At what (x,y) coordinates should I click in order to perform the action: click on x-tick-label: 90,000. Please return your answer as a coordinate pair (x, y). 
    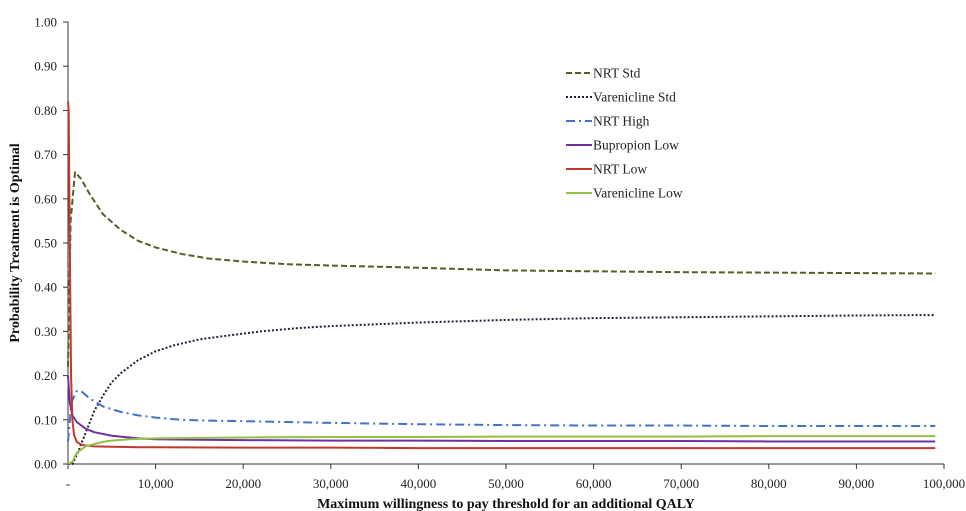
    Looking at the image, I should click on (857, 483).